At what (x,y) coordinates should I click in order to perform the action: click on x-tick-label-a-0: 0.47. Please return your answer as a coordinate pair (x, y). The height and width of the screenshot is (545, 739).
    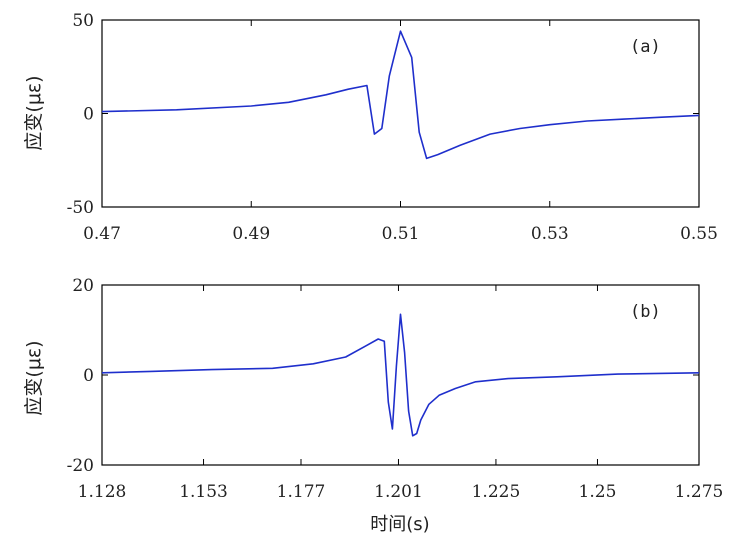
    Looking at the image, I should click on (102, 234).